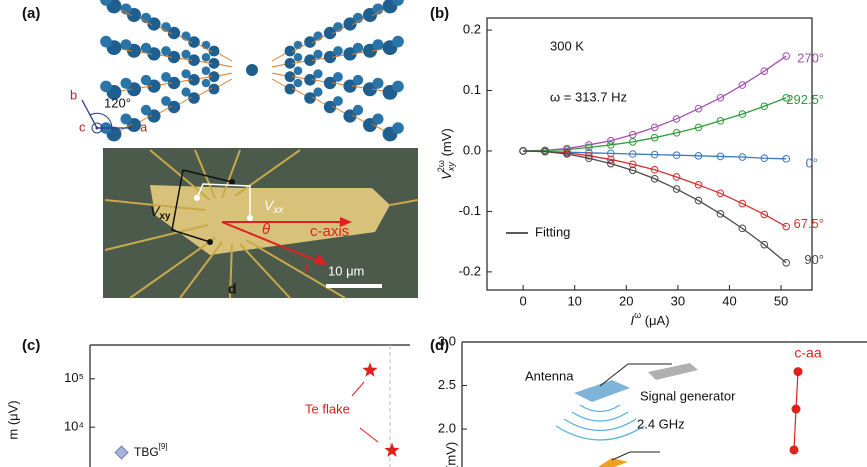 The image size is (867, 467). I want to click on d-label: d, so click(232, 289).